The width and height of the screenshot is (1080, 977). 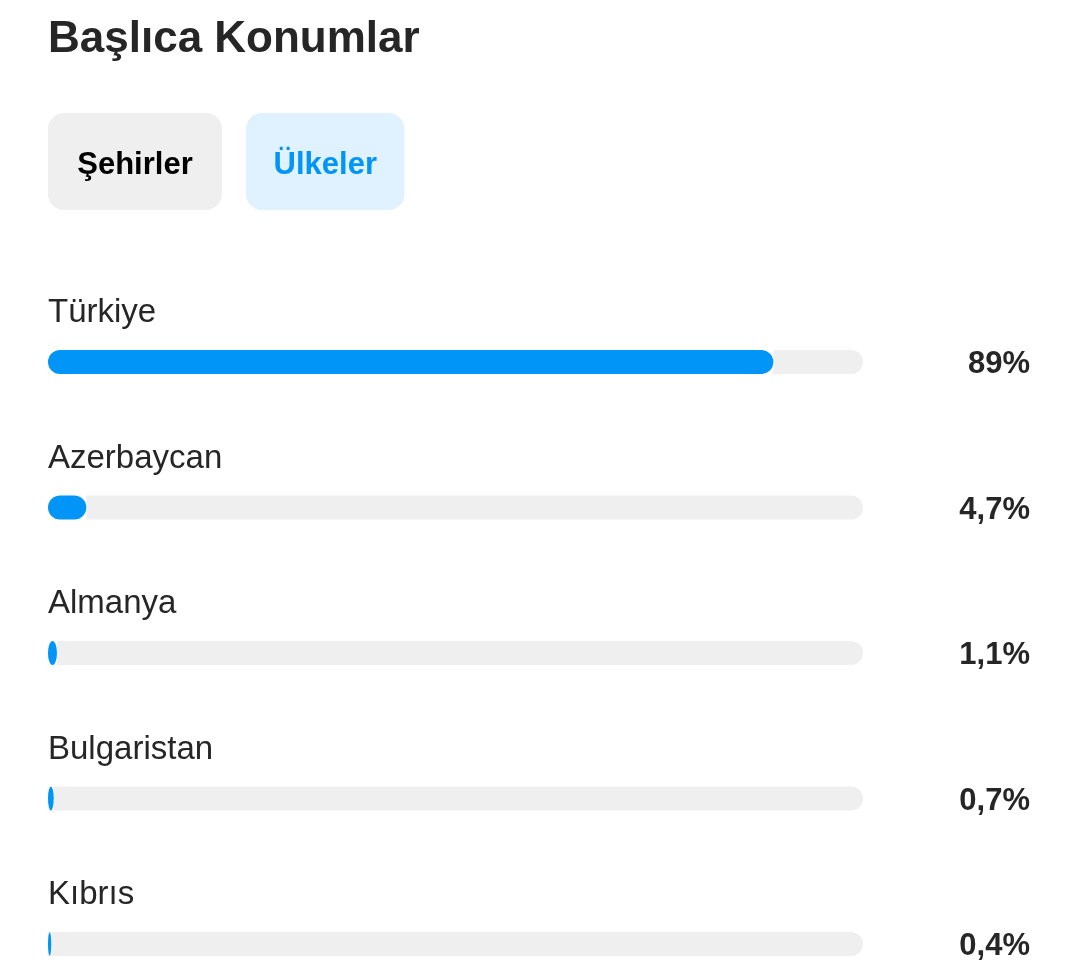 I want to click on tab-button: Şehirler, so click(x=135, y=161).